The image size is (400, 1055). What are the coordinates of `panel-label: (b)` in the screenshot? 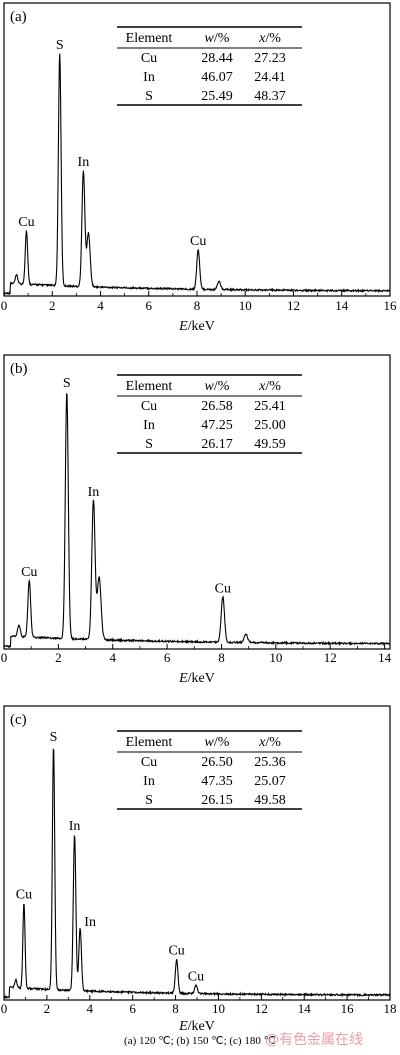 It's located at (19, 369).